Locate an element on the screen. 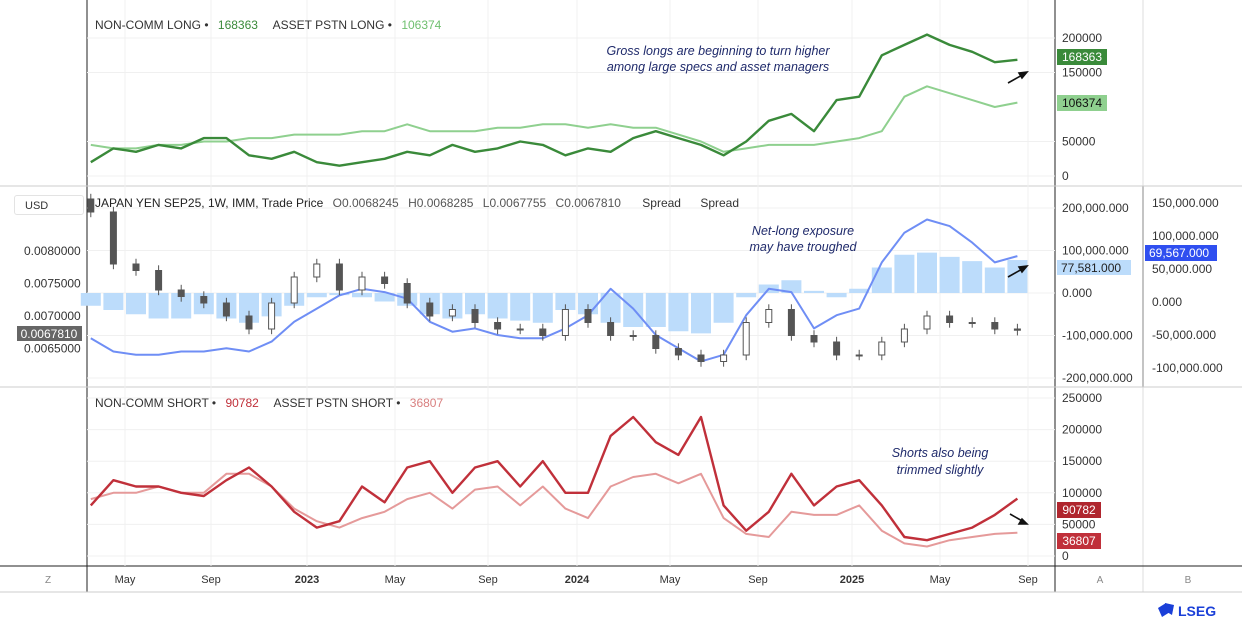 This screenshot has width=1242, height=623. top-axis-label: 200000 is located at coordinates (1082, 38).